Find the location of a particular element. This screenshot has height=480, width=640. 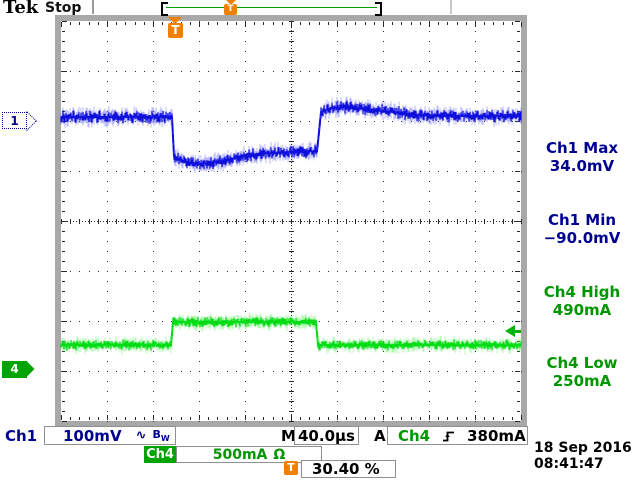

measurement-ch4-low: Ch4 Low 250mA is located at coordinates (582, 372).